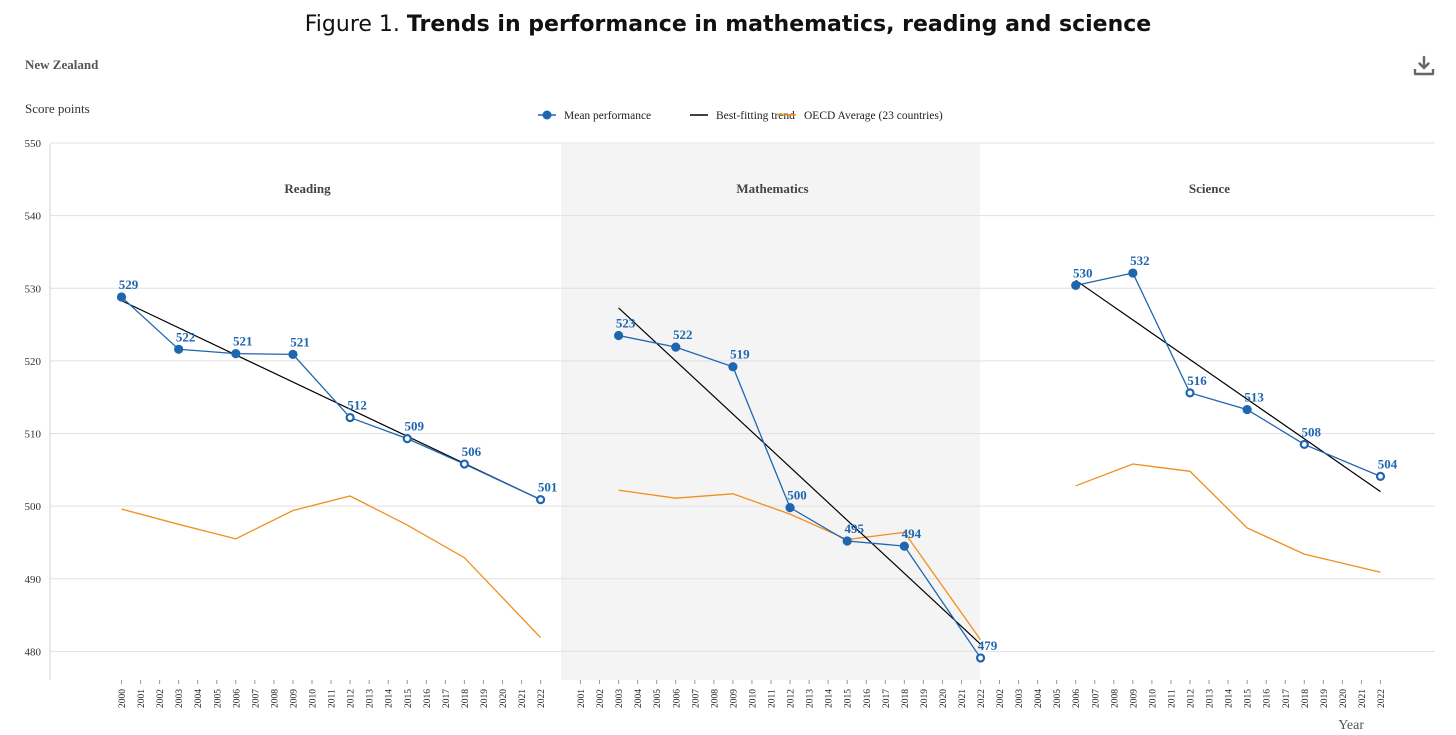 Image resolution: width=1456 pixels, height=735 pixels. What do you see at coordinates (772, 188) in the screenshot?
I see `panel-title: Mathematics` at bounding box center [772, 188].